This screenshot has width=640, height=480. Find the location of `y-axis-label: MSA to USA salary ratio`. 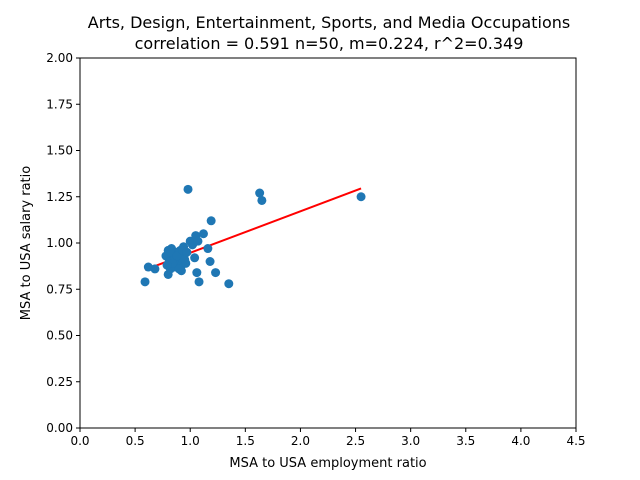

y-axis-label: MSA to USA salary ratio is located at coordinates (26, 243).